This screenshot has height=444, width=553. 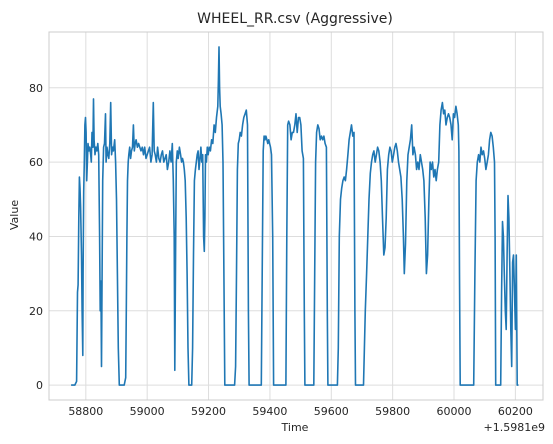 What do you see at coordinates (36, 88) in the screenshot?
I see `y-tick-label: 80` at bounding box center [36, 88].